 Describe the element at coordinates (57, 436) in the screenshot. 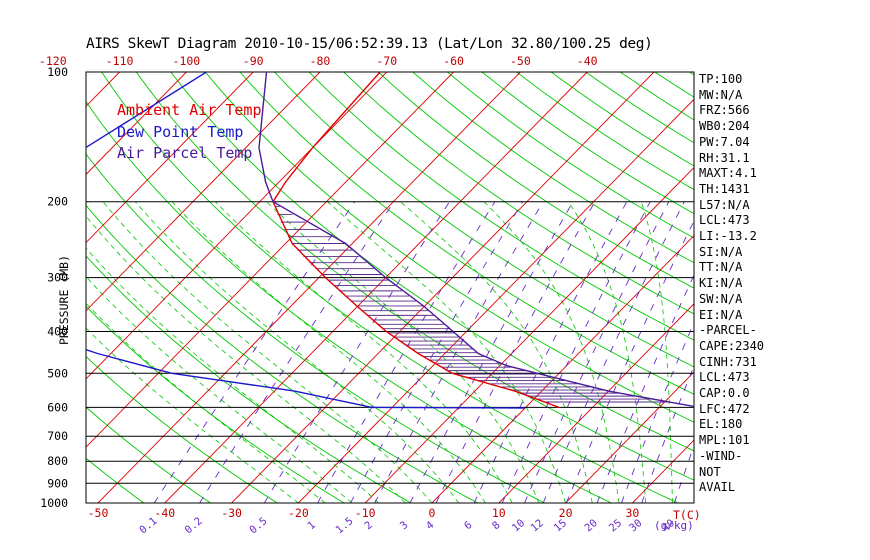

I see `pressure-tick-label: 700` at that location.